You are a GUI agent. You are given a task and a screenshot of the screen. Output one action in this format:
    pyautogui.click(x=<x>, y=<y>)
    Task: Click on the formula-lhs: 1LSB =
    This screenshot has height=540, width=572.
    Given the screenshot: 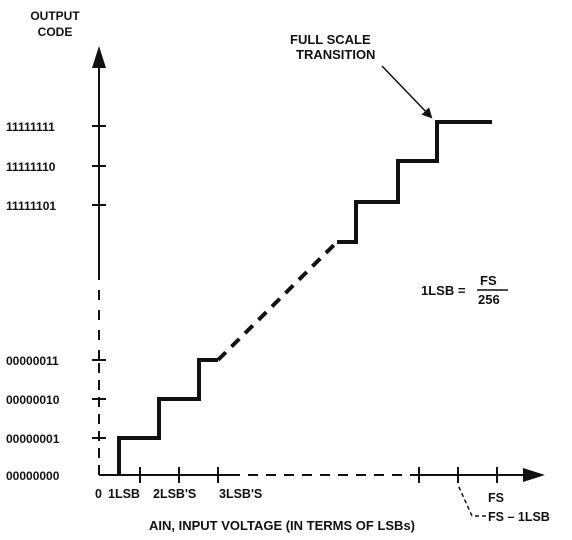 What is the action you would take?
    pyautogui.click(x=443, y=290)
    